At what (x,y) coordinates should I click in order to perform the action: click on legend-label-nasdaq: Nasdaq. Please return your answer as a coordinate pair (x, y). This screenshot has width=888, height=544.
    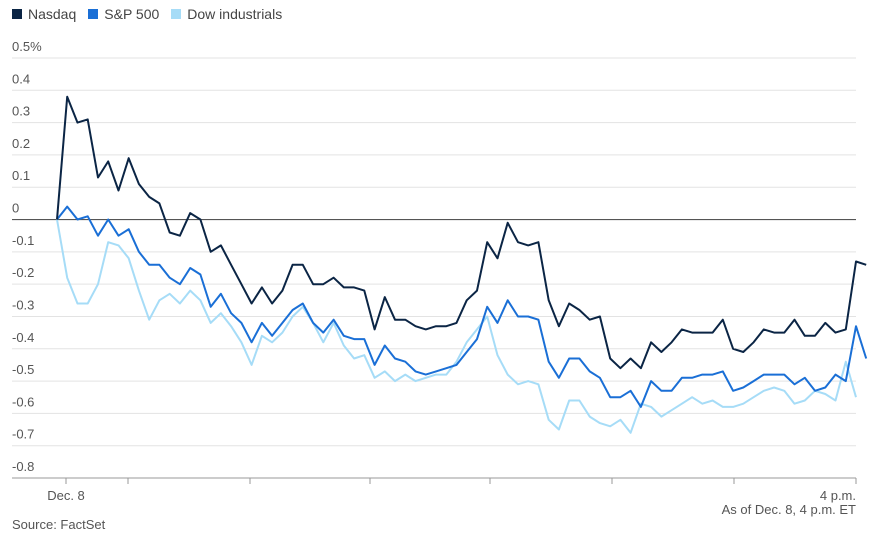
    Looking at the image, I should click on (52, 14).